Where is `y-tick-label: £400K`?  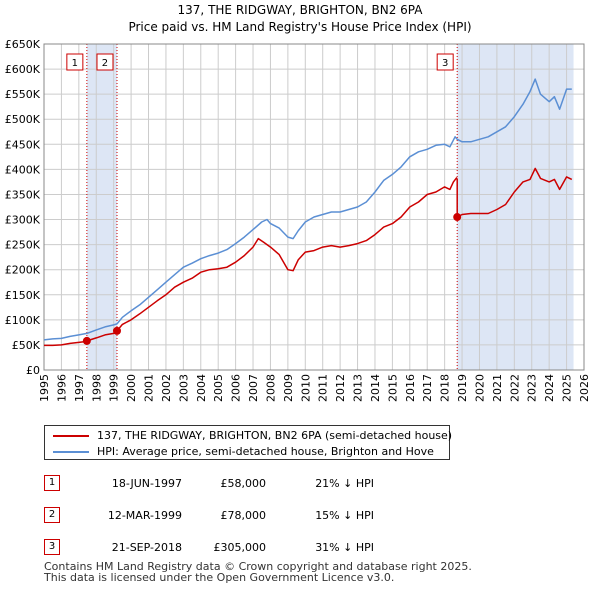
y-tick-label: £400K is located at coordinates (23, 169).